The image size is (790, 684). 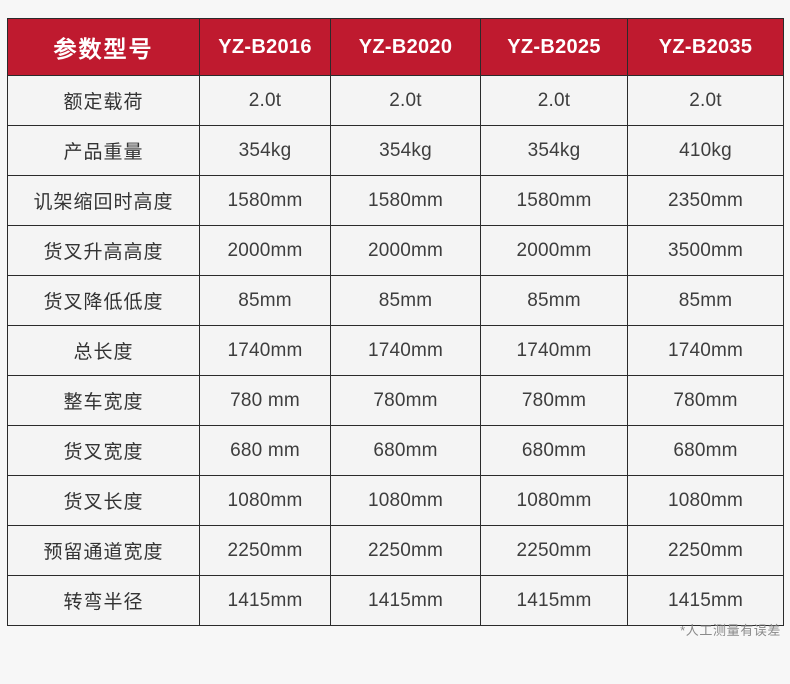 I want to click on header-cell-model-1: YZ-B2016, so click(x=265, y=47).